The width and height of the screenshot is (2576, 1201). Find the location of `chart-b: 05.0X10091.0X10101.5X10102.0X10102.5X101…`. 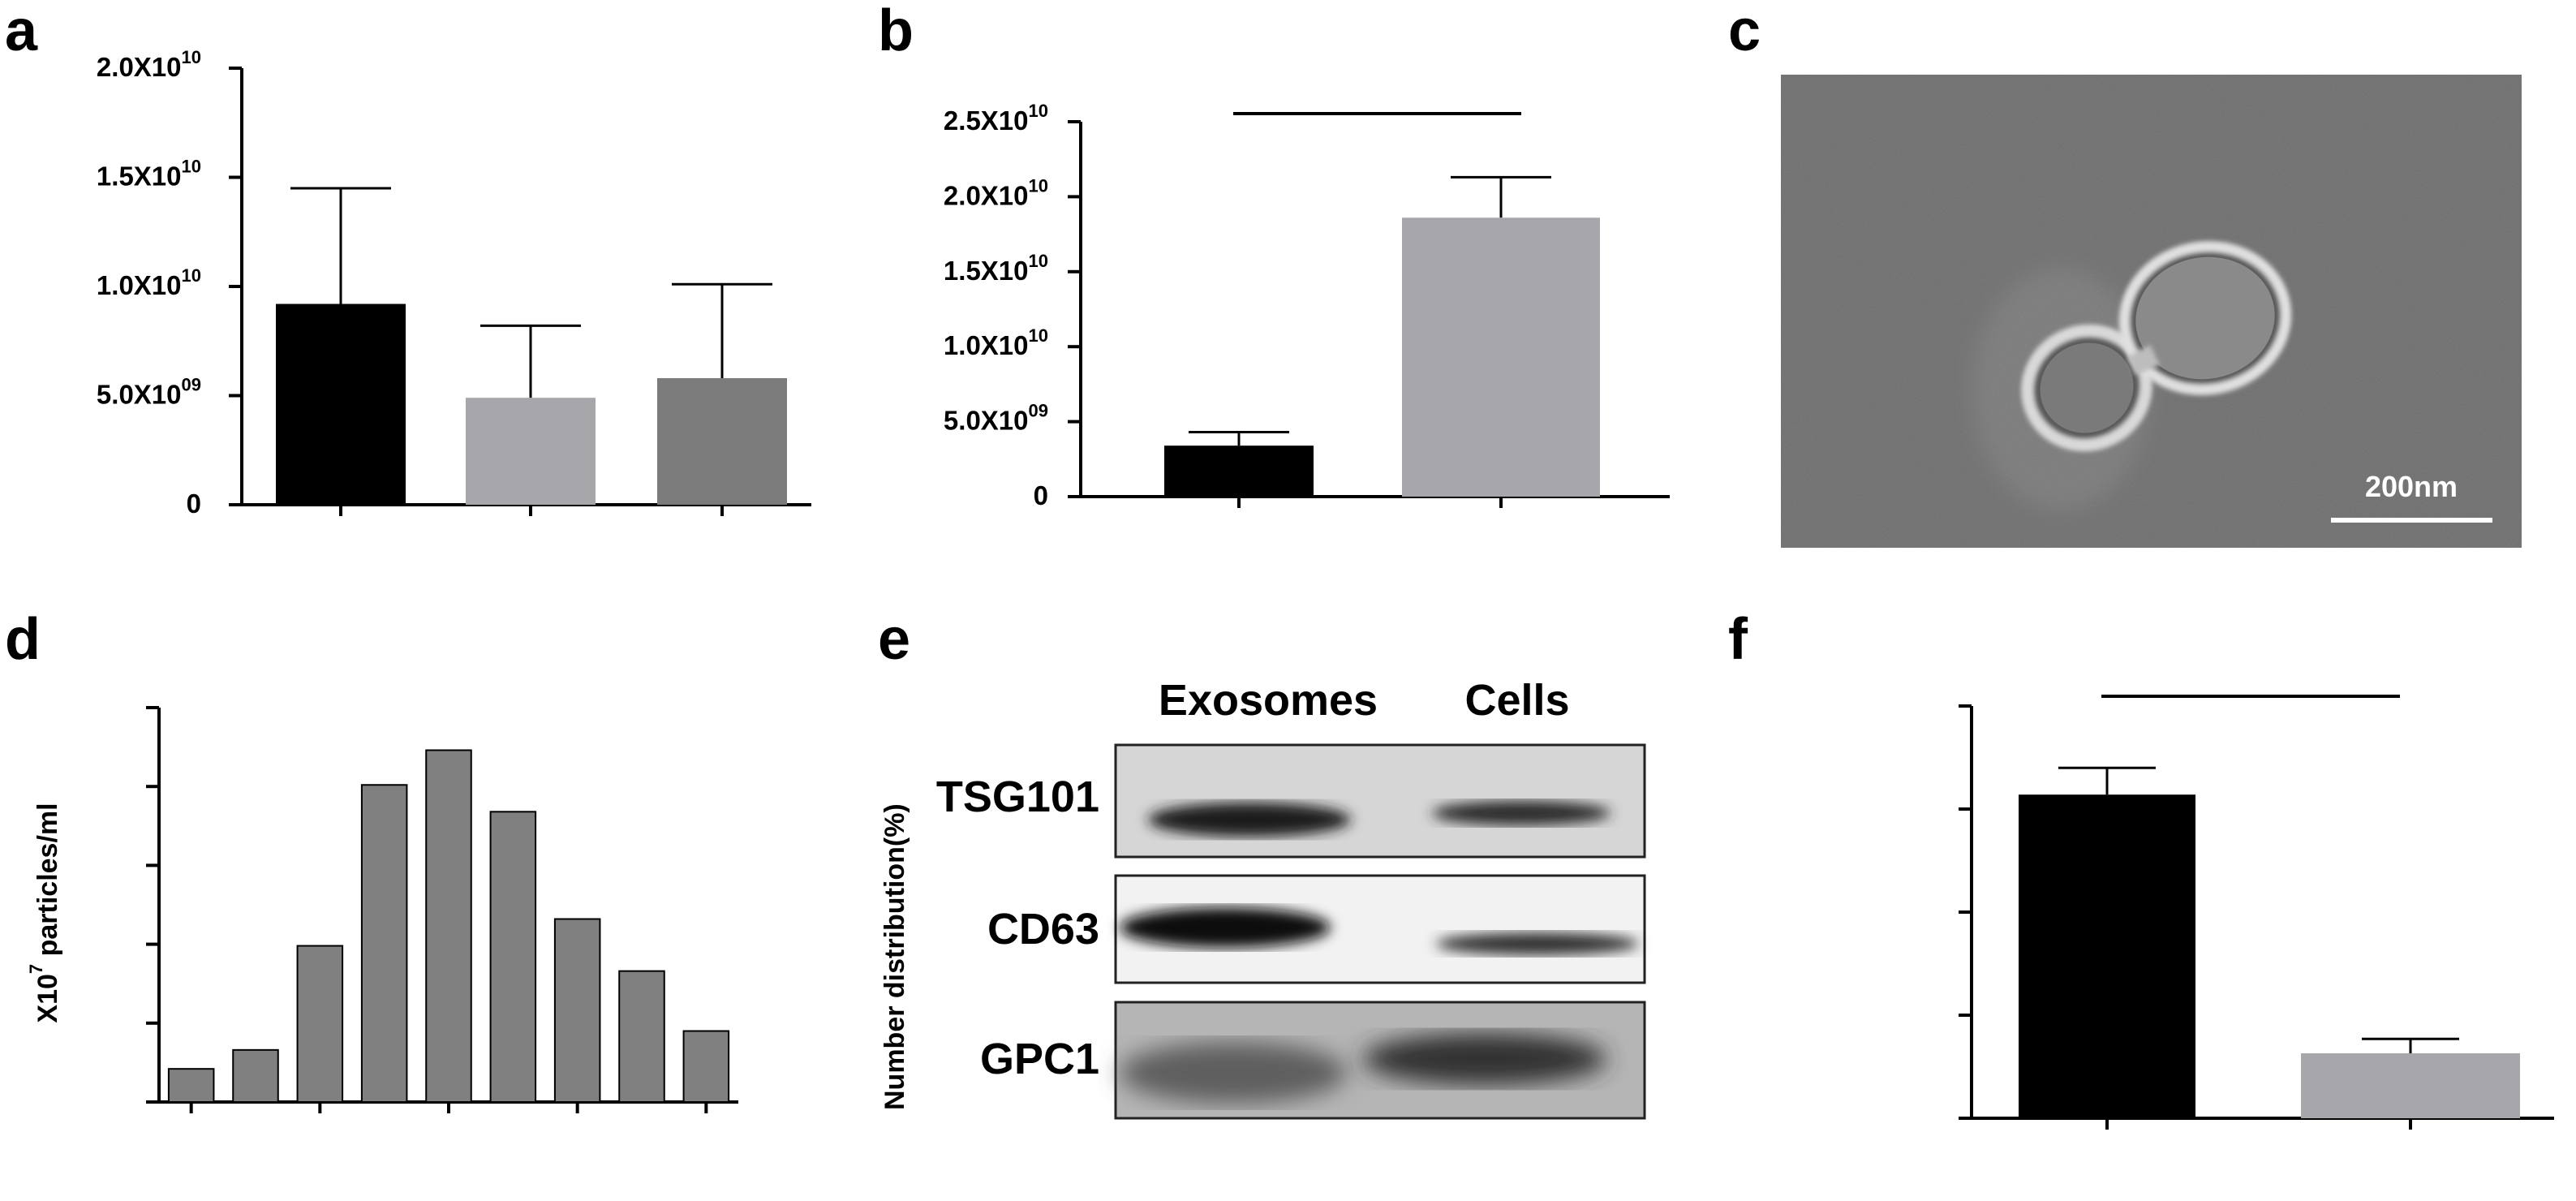

chart-b: 05.0X10091.0X10101.5X10102.0X10102.5X101… is located at coordinates (1307, 305).